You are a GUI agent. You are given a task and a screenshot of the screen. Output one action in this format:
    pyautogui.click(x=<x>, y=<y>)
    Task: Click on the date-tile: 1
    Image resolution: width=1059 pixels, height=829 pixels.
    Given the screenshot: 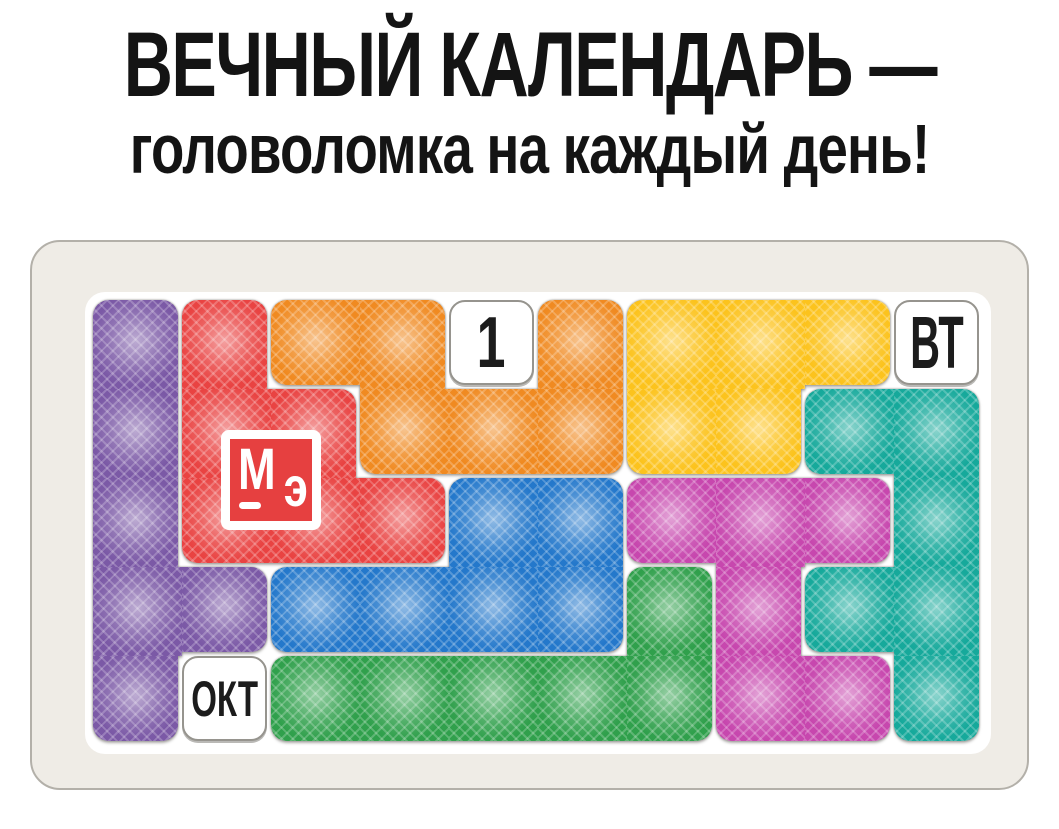 What is the action you would take?
    pyautogui.click(x=491, y=342)
    